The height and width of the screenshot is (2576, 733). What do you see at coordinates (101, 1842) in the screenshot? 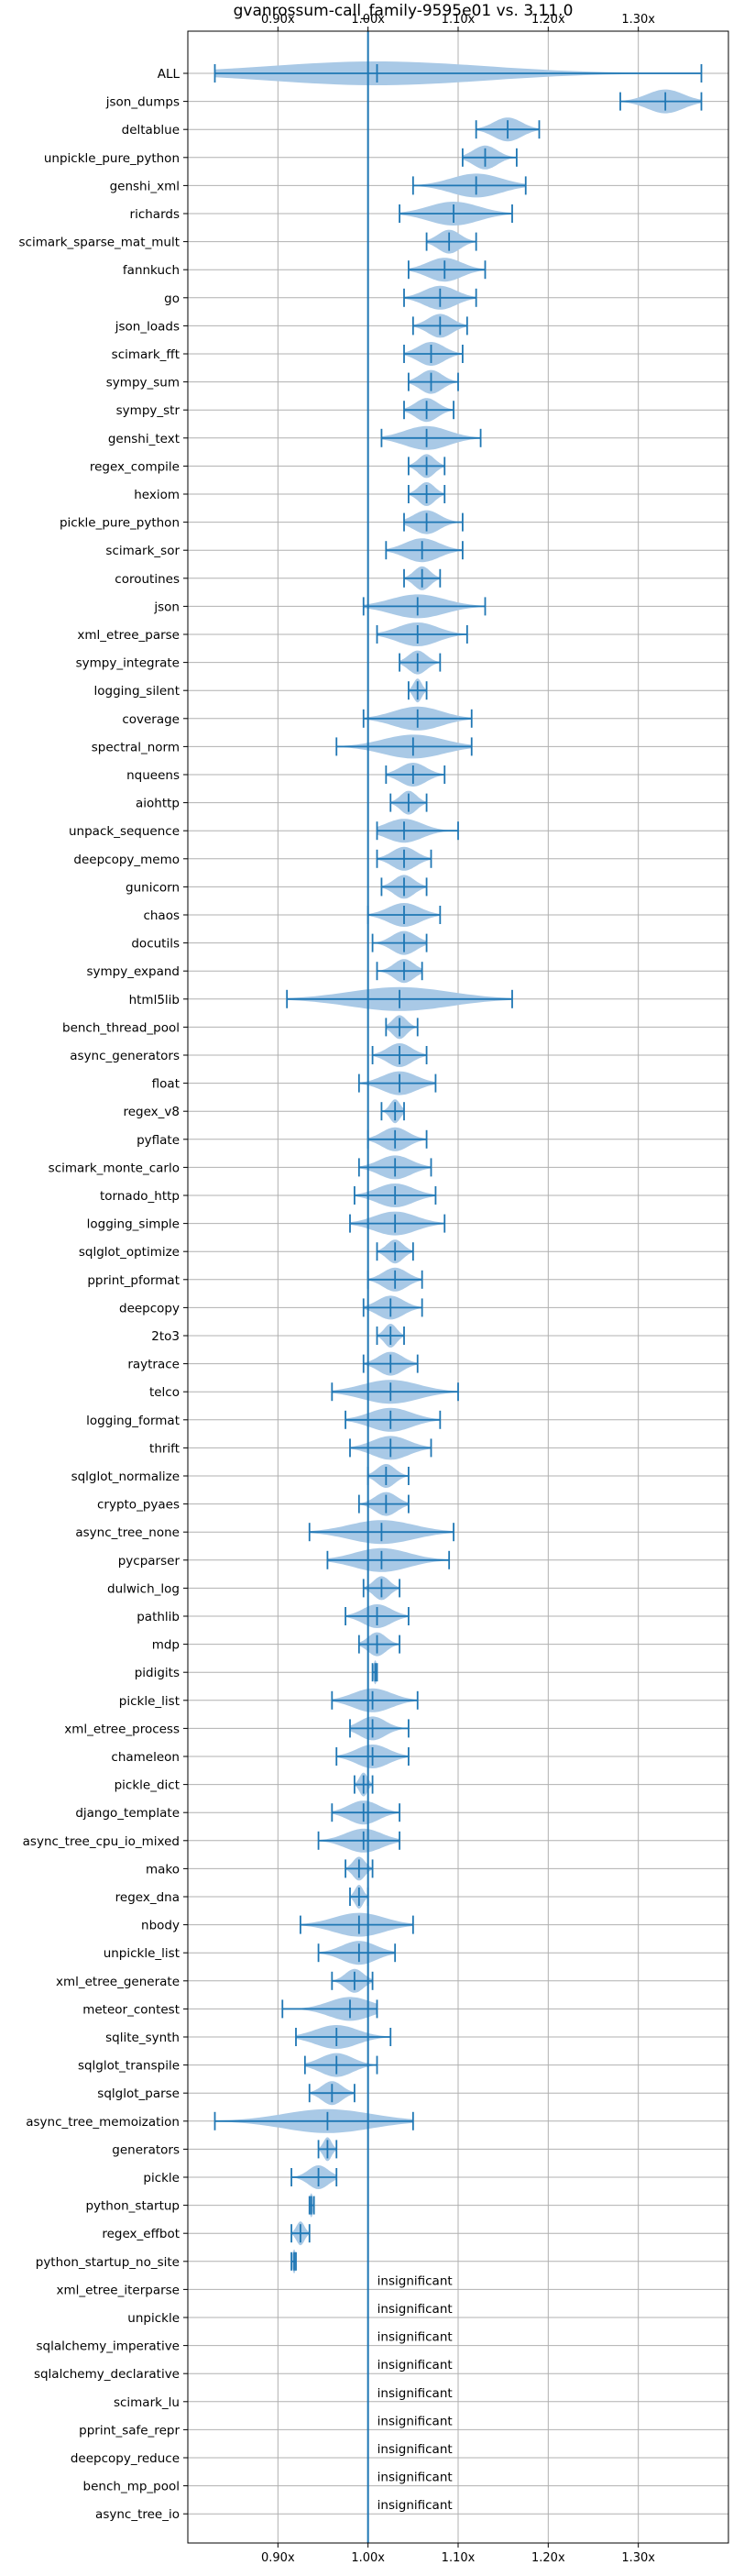
I see `benchmark-label: async_tree_cpu_io_mixed` at bounding box center [101, 1842].